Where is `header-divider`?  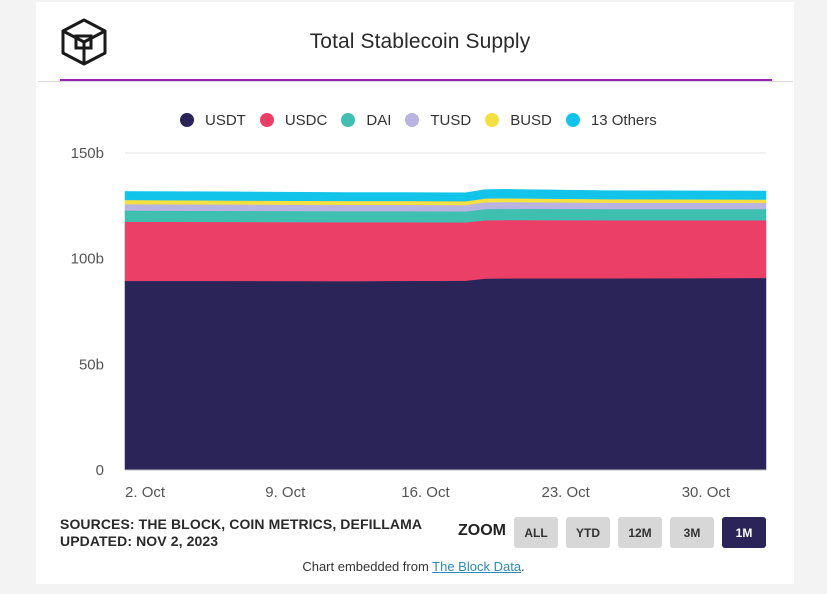 header-divider is located at coordinates (415, 81).